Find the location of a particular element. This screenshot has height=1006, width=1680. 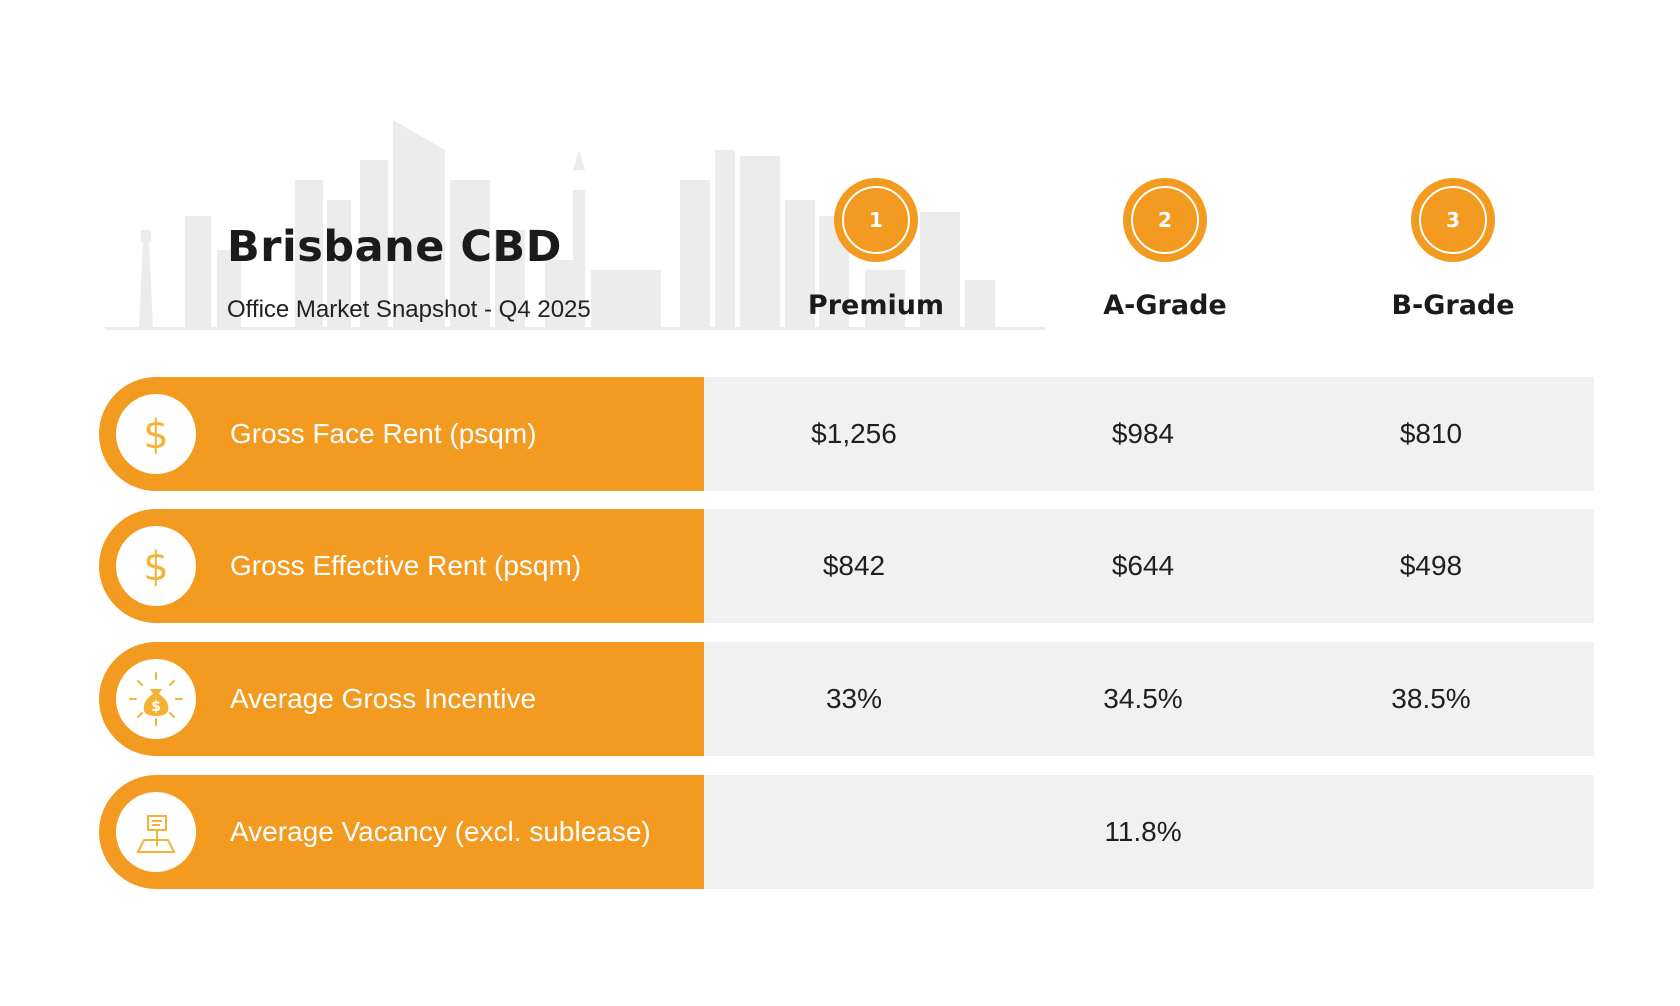

column-label: A-Grade is located at coordinates (1165, 305).